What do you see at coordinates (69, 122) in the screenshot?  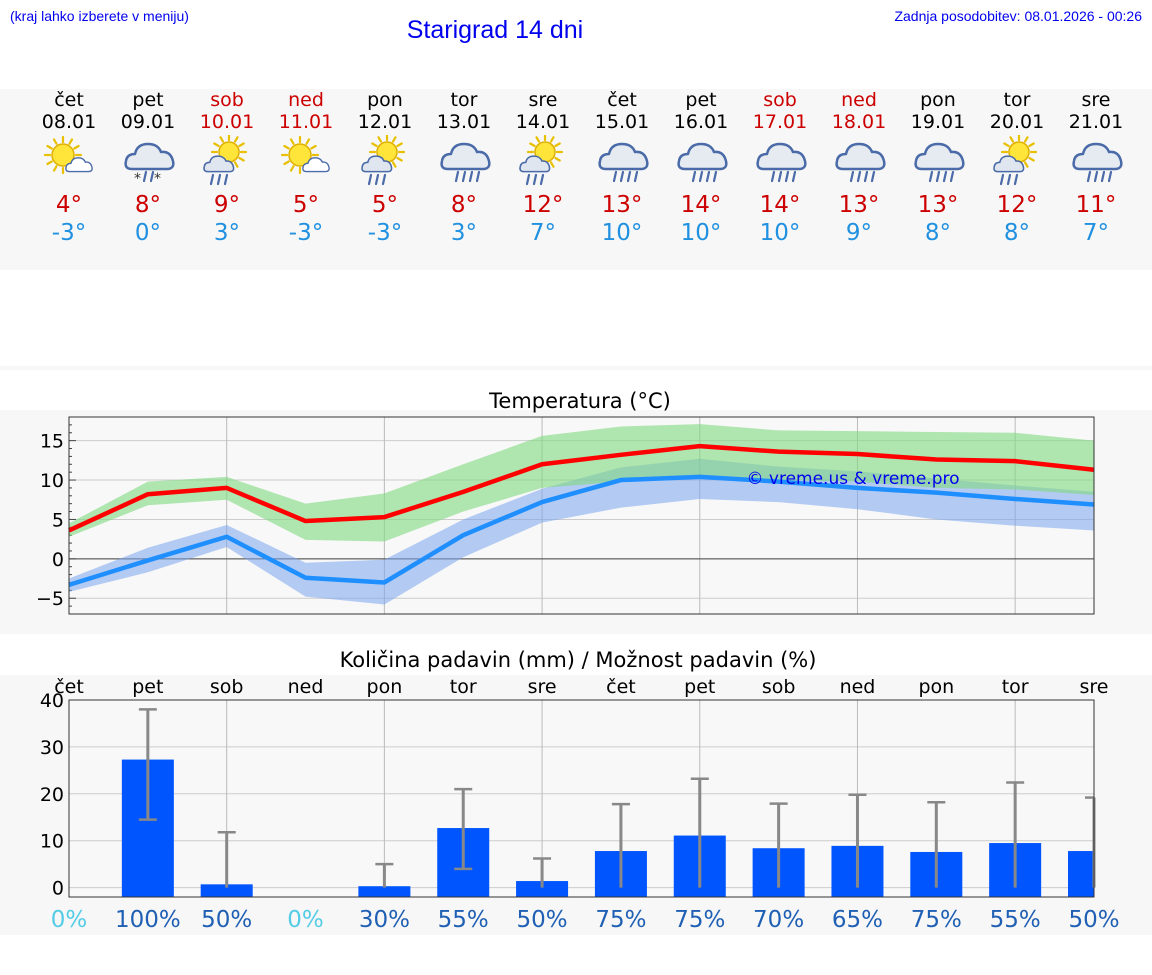 I see `day-date: 08.01` at bounding box center [69, 122].